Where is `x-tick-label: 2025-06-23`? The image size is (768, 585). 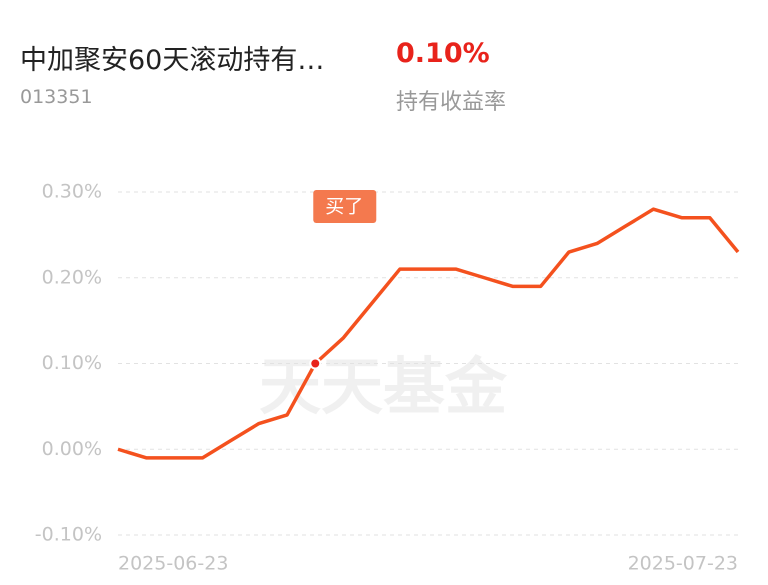
x-tick-label: 2025-06-23 is located at coordinates (173, 564).